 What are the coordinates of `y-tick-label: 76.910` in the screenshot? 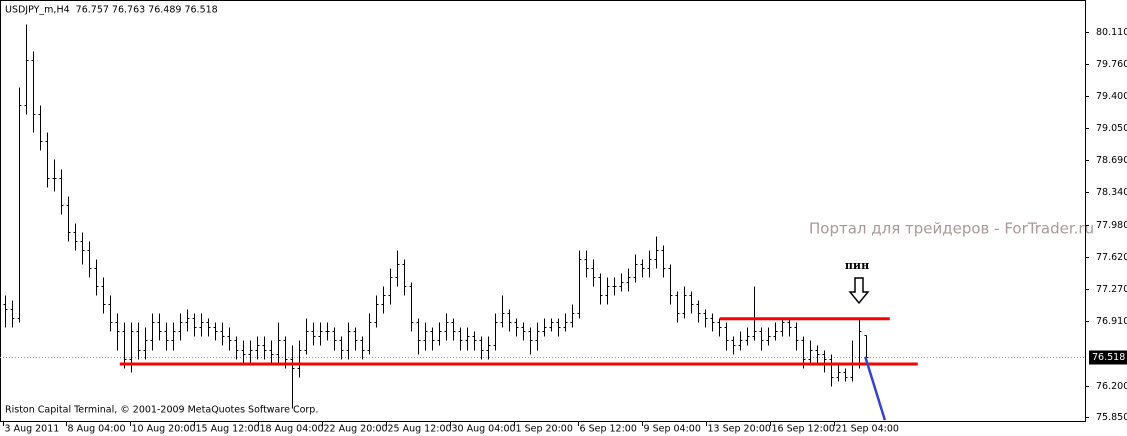 It's located at (1111, 321).